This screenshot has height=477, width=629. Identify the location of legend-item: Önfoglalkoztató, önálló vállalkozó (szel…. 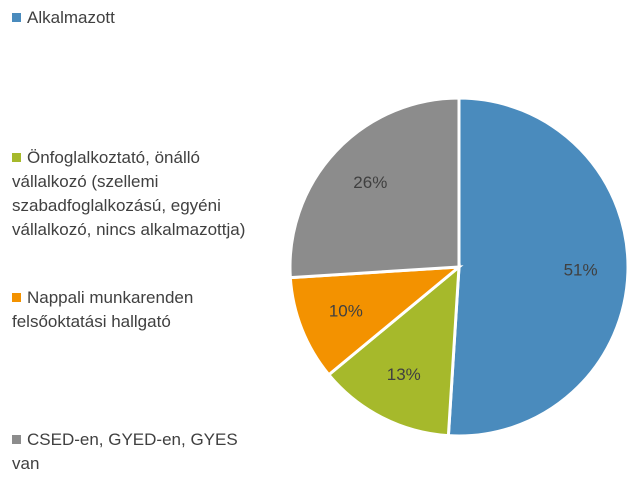
(139, 194).